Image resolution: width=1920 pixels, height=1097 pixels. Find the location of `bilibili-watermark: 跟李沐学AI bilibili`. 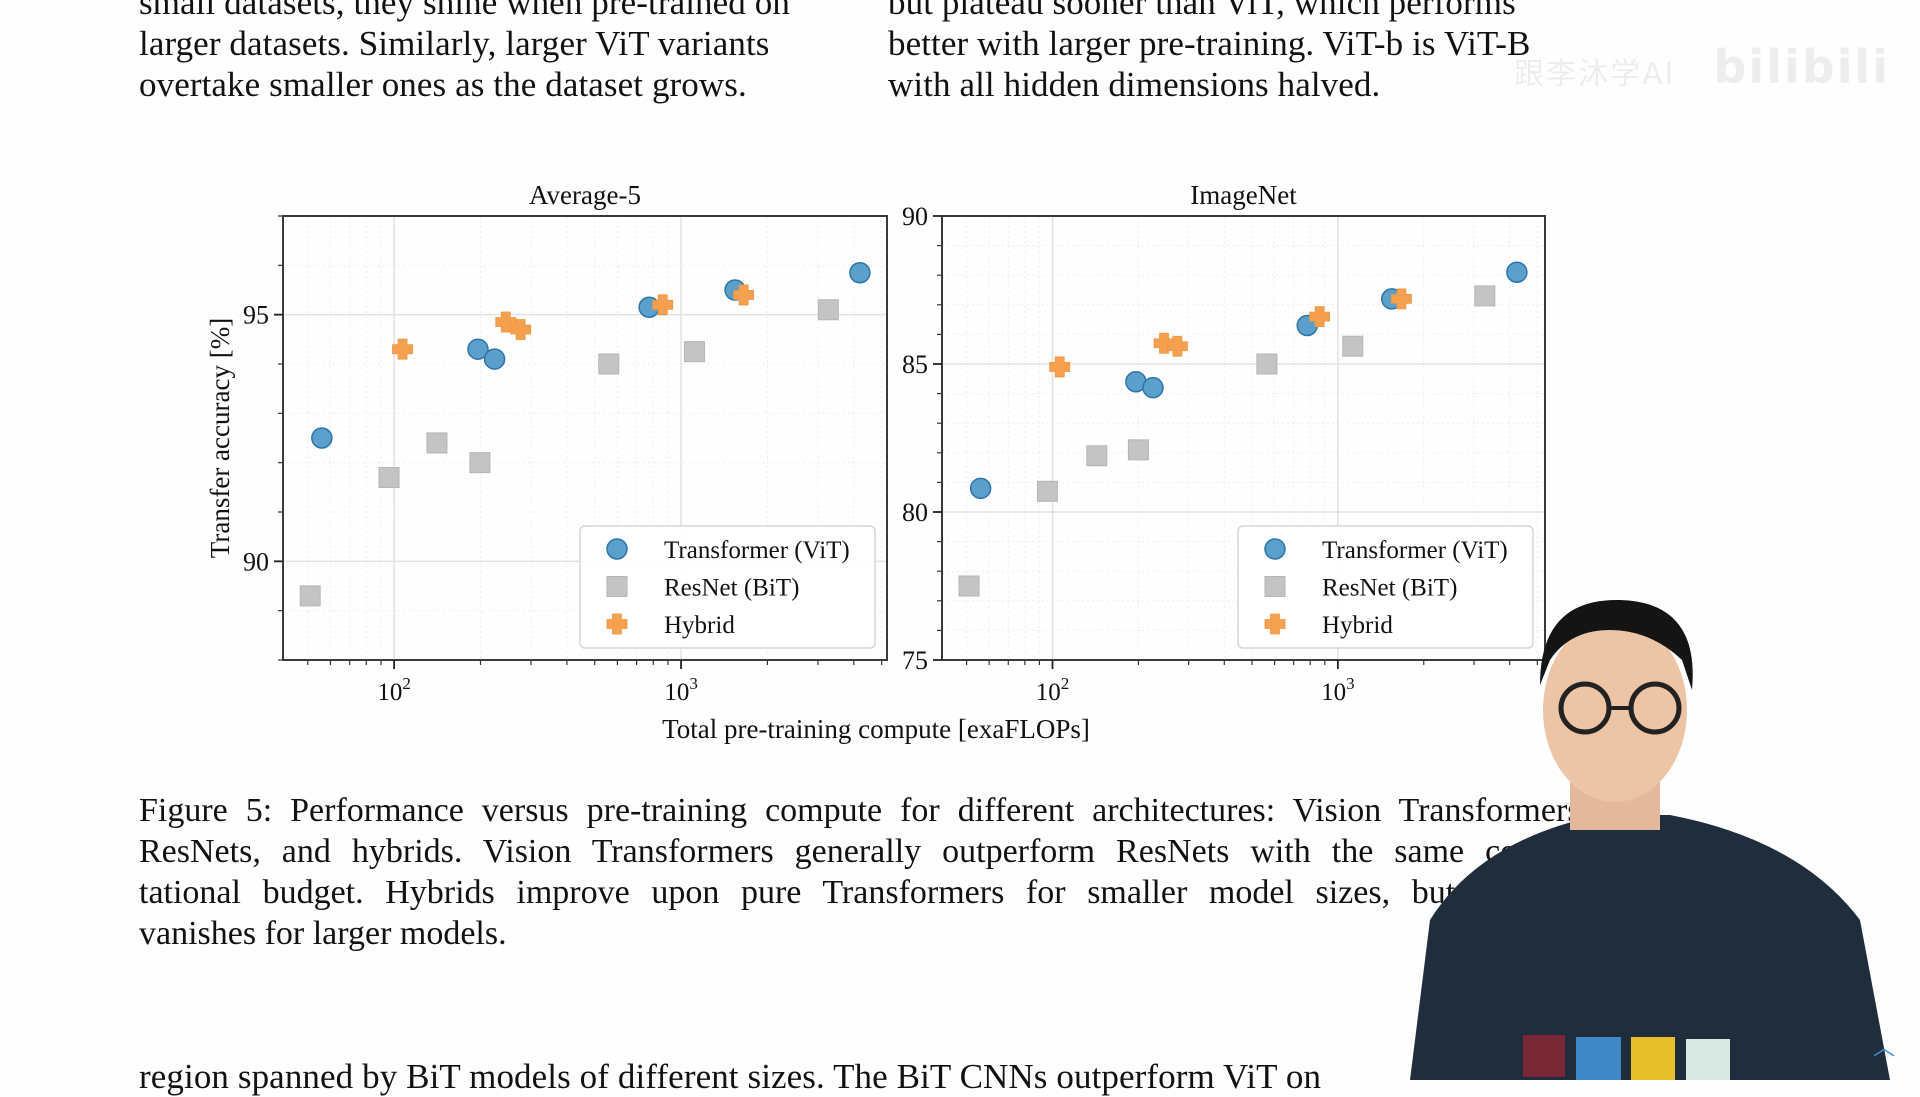

bilibili-watermark: 跟李沐学AI bilibili is located at coordinates (1702, 67).